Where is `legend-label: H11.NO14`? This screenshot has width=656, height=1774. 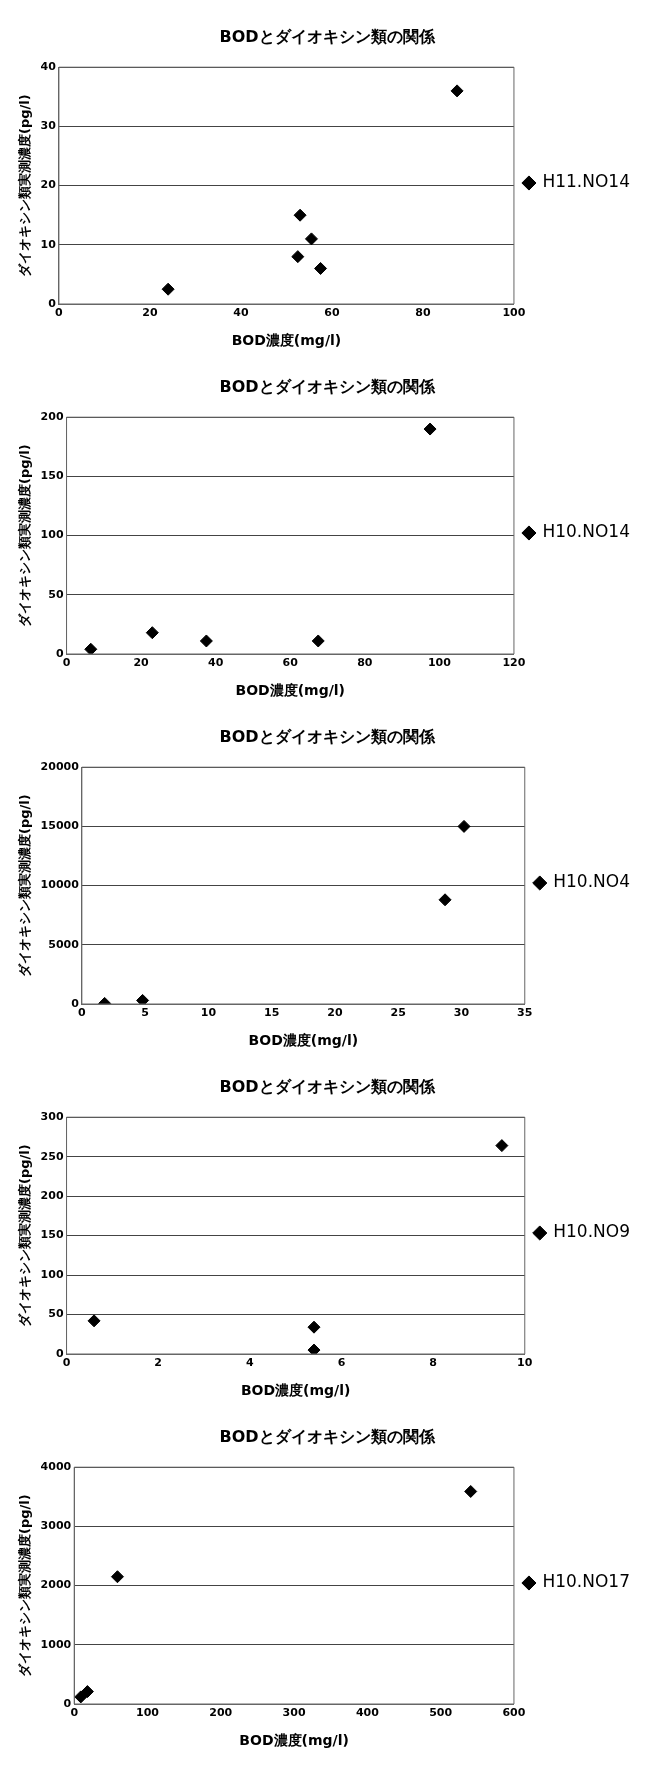
legend-label: H11.NO14 is located at coordinates (586, 181).